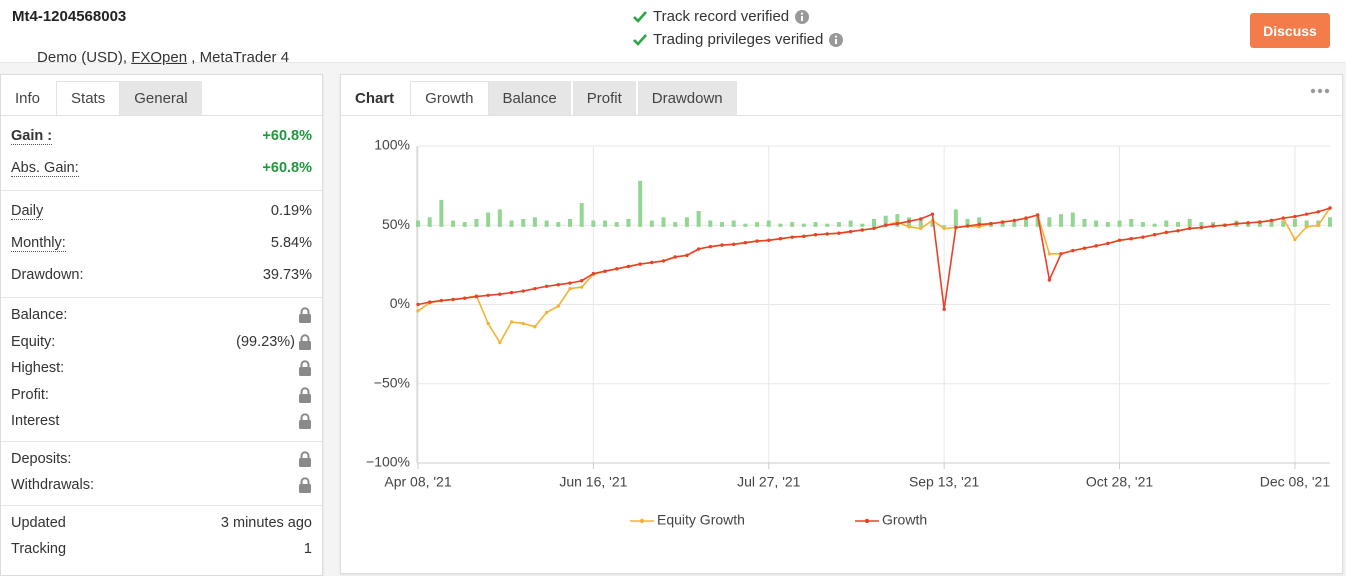 The image size is (1346, 576). What do you see at coordinates (1320, 91) in the screenshot?
I see `menu-icon` at bounding box center [1320, 91].